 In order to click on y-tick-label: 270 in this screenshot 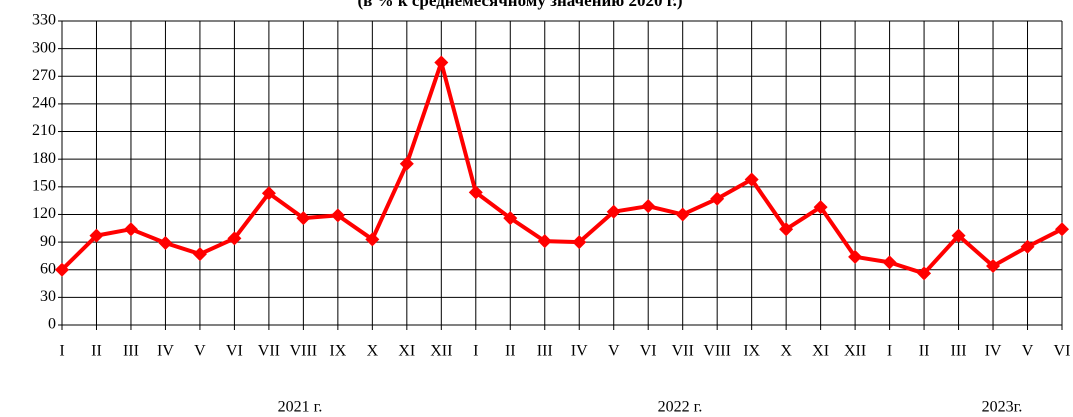, I will do `click(44, 75)`.